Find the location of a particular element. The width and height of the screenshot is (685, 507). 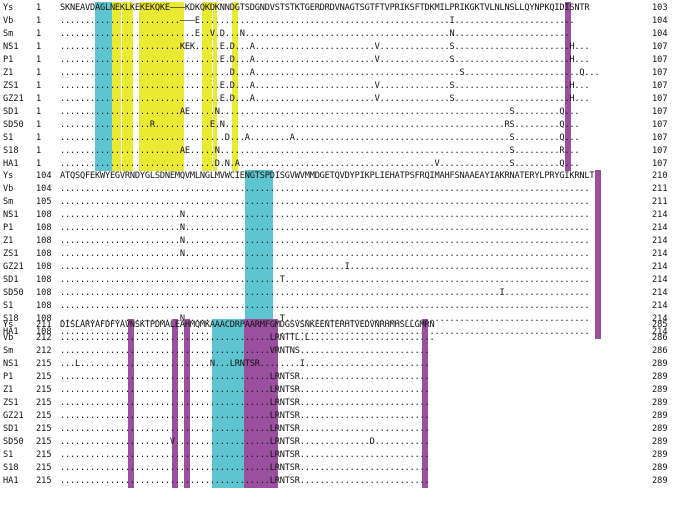

sequence-label: SD1 is located at coordinates (11, 280).